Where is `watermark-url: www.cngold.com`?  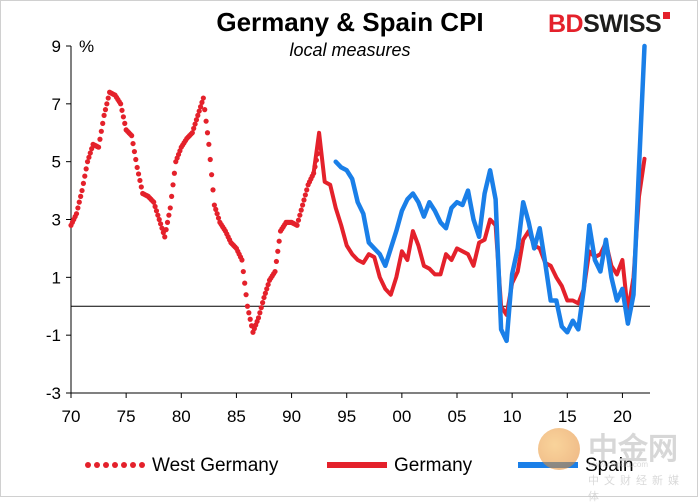
watermark-url: www.cngold.com is located at coordinates (618, 464).